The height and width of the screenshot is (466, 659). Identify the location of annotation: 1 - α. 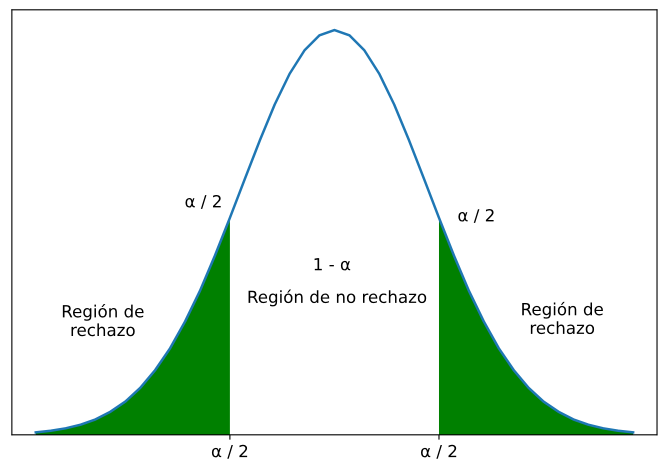
(332, 264).